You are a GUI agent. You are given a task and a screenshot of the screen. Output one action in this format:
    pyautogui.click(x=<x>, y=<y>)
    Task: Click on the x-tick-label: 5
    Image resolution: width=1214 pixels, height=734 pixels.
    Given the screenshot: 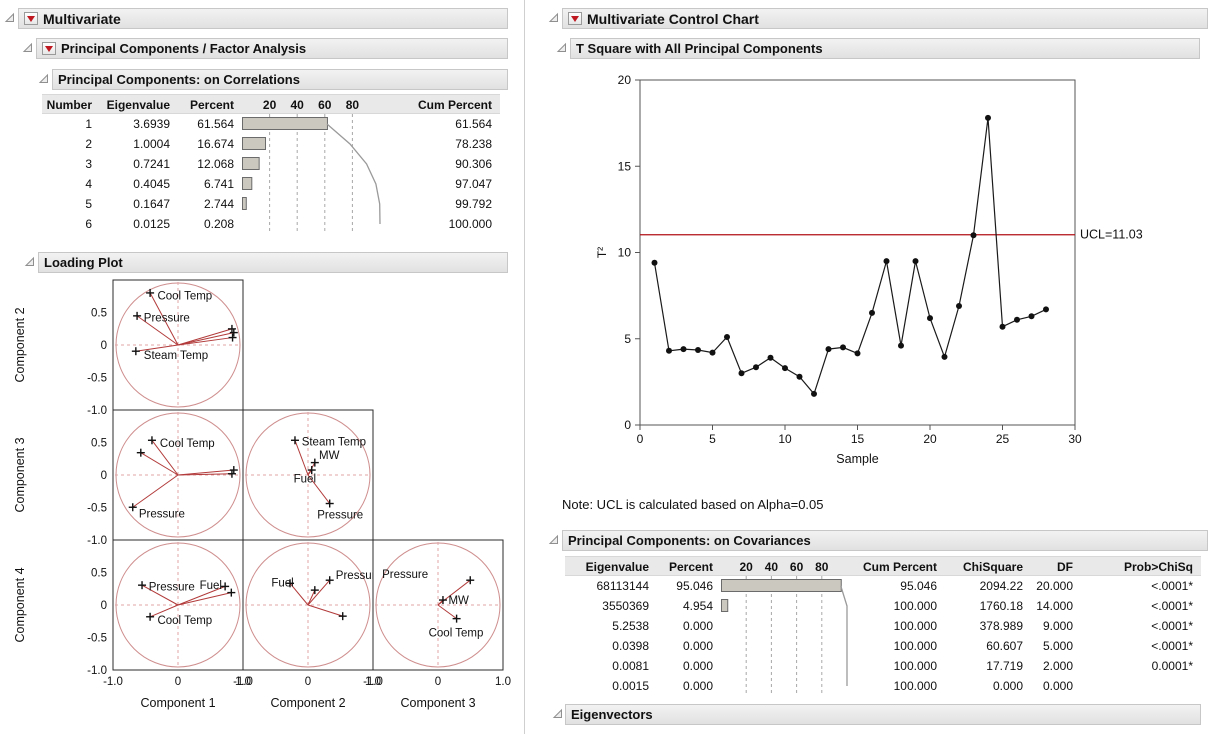 What is the action you would take?
    pyautogui.click(x=712, y=439)
    